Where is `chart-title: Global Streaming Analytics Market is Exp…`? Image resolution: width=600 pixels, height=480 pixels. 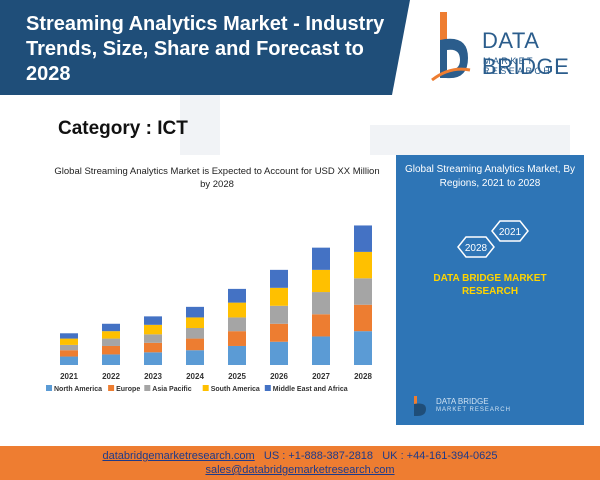
chart-title: Global Streaming Analytics Market is Exp… is located at coordinates (217, 178).